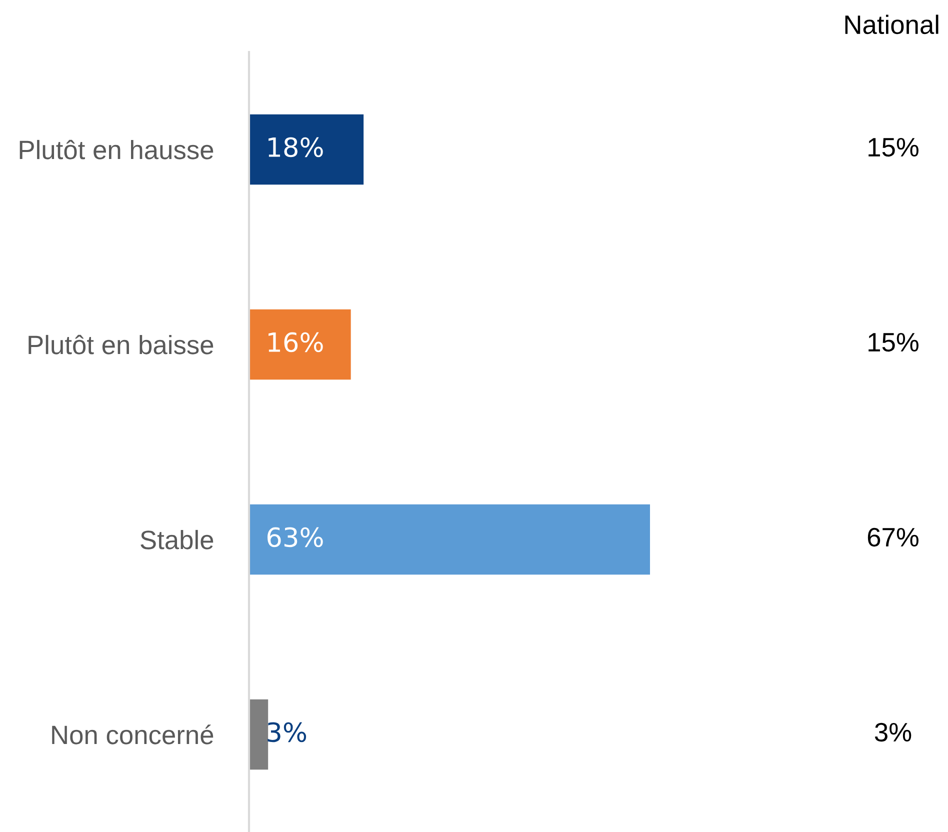 This screenshot has height=832, width=948. Describe the element at coordinates (121, 344) in the screenshot. I see `y-tick-label: Plutôt en baisse` at that location.